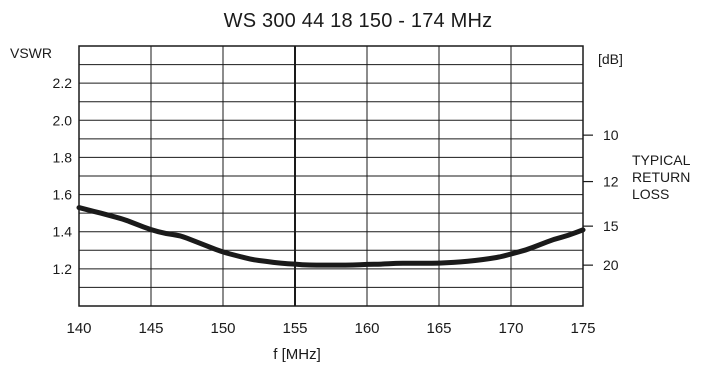 The image size is (708, 366). I want to click on y2-caption-line: LOSS, so click(650, 194).